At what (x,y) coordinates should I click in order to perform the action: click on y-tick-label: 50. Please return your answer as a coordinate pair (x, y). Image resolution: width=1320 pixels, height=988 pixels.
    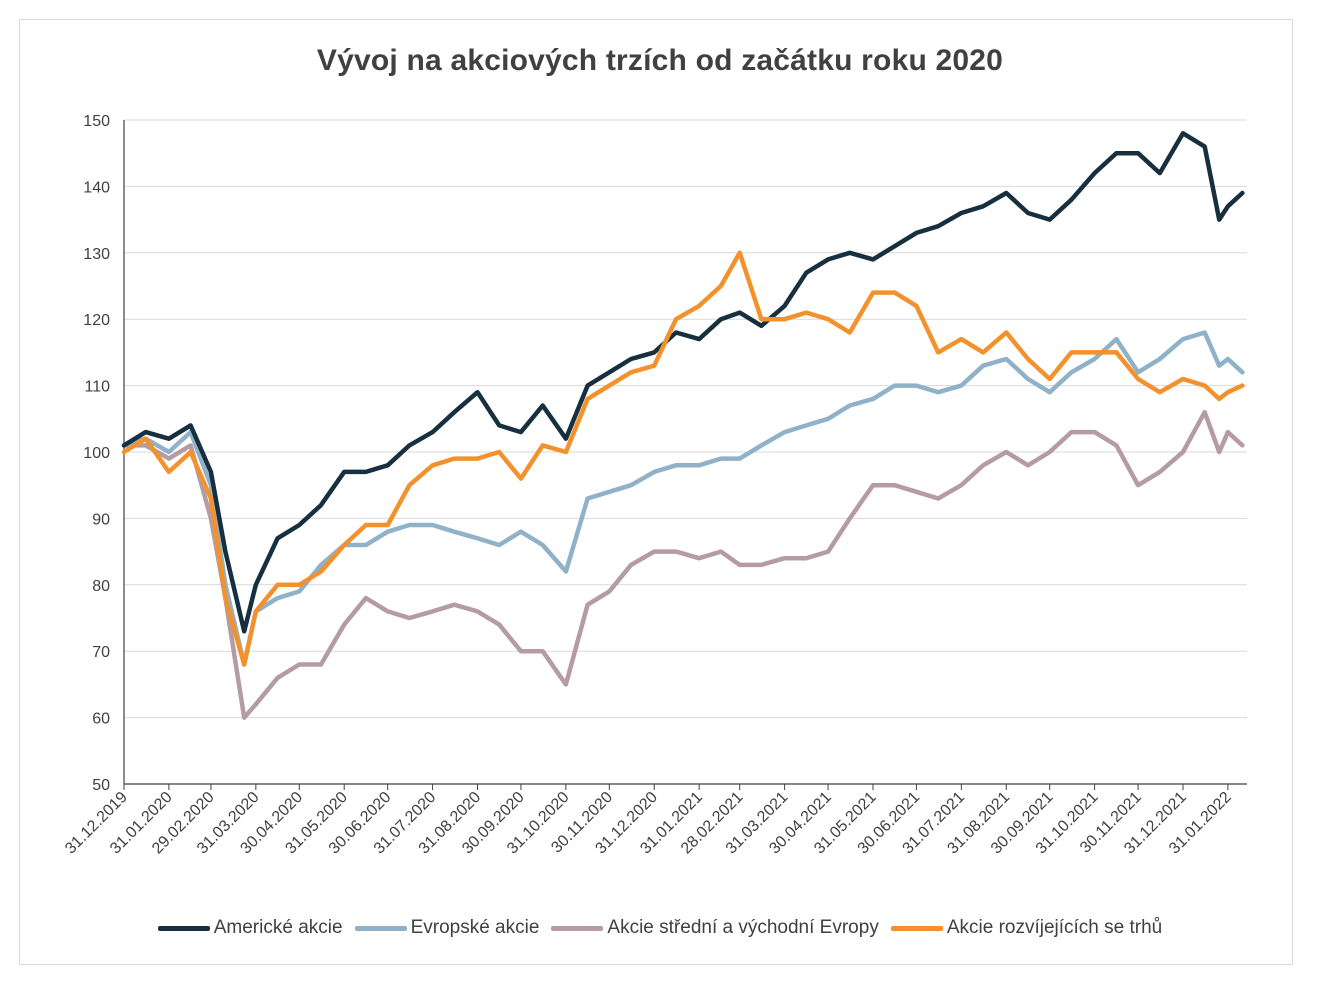
    Looking at the image, I should click on (101, 785).